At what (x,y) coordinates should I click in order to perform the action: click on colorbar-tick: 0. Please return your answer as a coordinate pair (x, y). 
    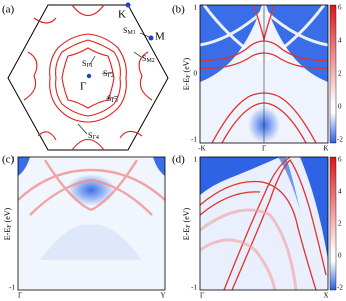
    Looking at the image, I should click on (340, 107).